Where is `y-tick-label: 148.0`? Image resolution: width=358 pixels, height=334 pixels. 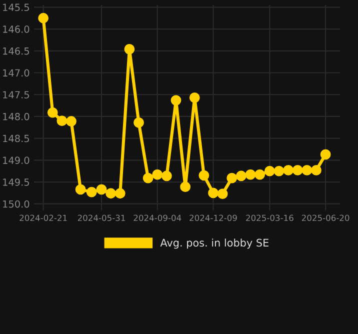 y-tick-label: 148.0 is located at coordinates (16, 116).